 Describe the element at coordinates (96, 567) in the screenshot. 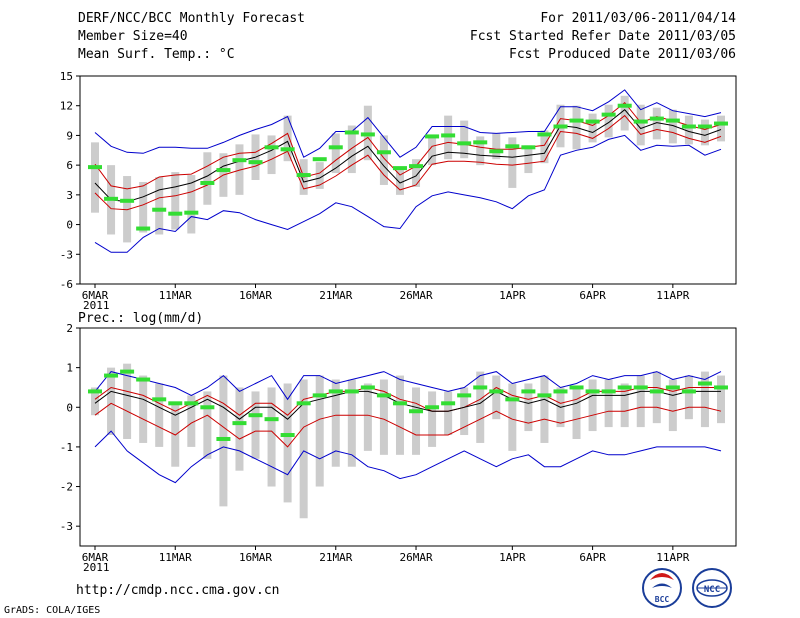

I see `x-year-label: 2011` at that location.